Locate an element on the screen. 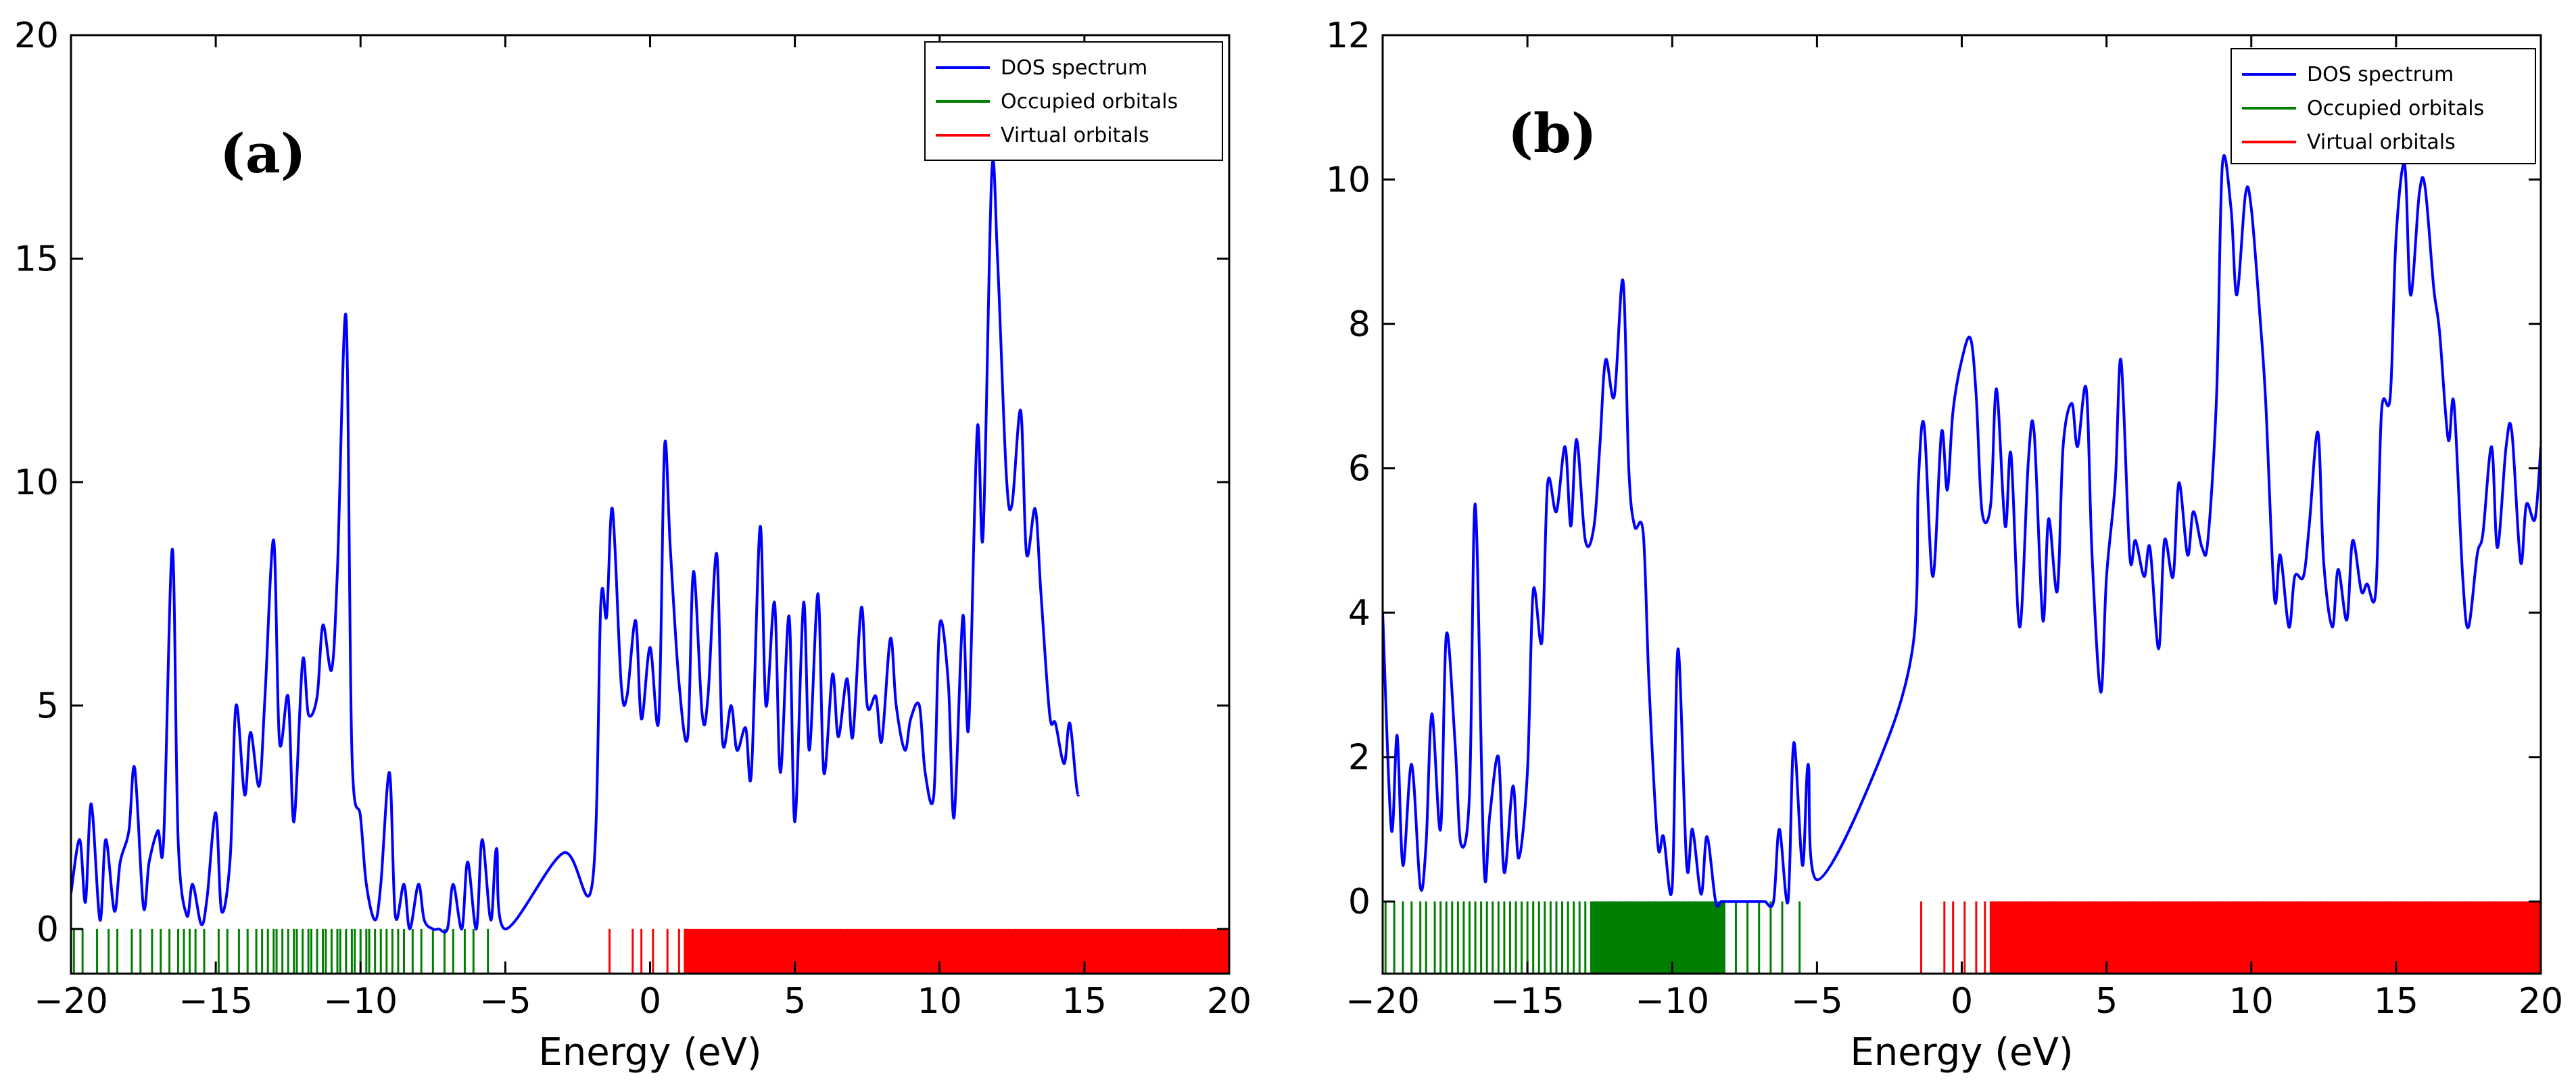 The width and height of the screenshot is (2576, 1092). orbital-bars-b is located at coordinates (1962, 937).